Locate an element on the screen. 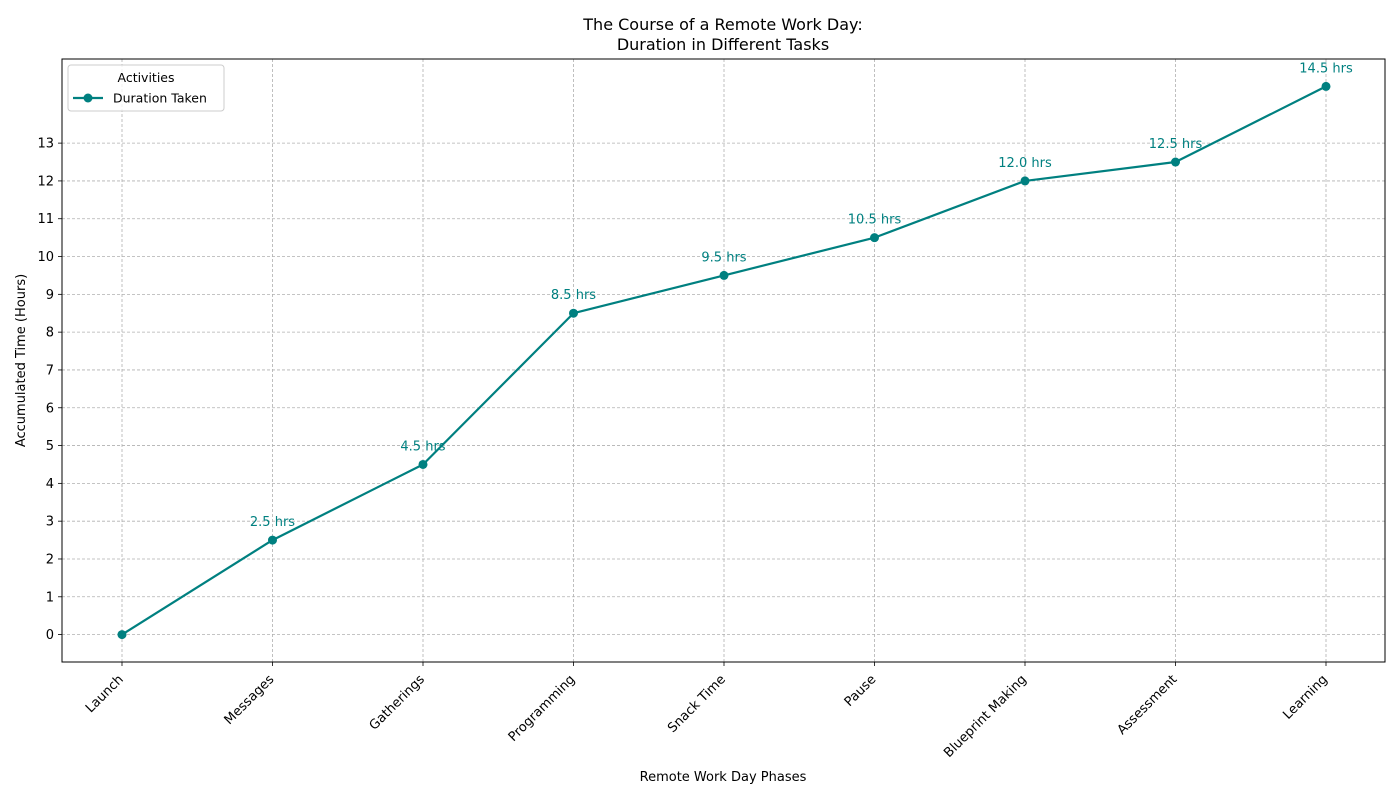 The width and height of the screenshot is (1400, 800). data-label: 14.5 hrs is located at coordinates (1326, 68).